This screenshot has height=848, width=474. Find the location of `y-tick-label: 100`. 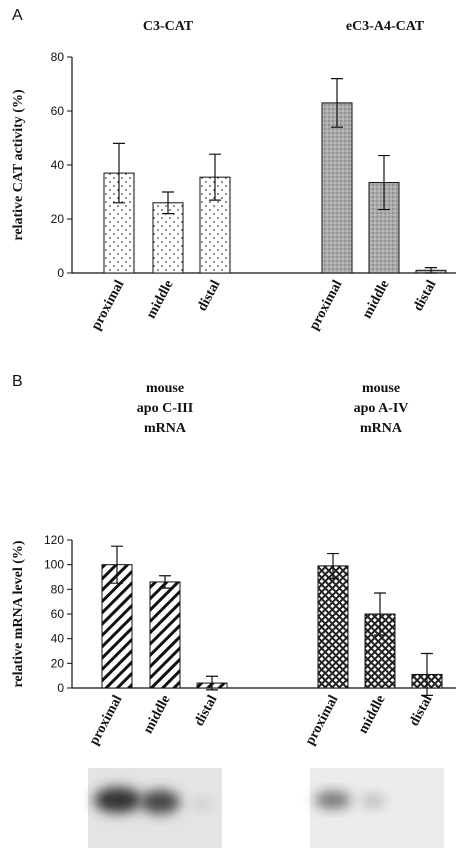

y-tick-label: 100 is located at coordinates (54, 565).